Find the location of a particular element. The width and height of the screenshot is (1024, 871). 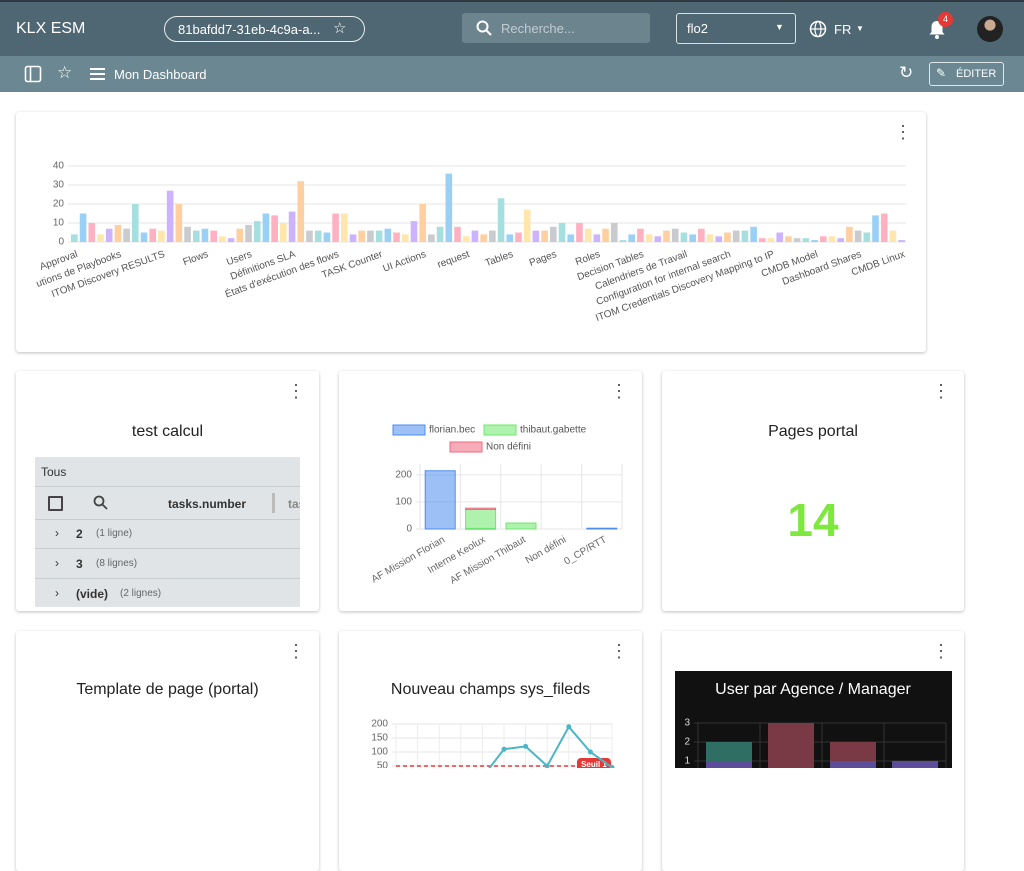

group-row: › (vide) (2 lignes) is located at coordinates (167, 593).